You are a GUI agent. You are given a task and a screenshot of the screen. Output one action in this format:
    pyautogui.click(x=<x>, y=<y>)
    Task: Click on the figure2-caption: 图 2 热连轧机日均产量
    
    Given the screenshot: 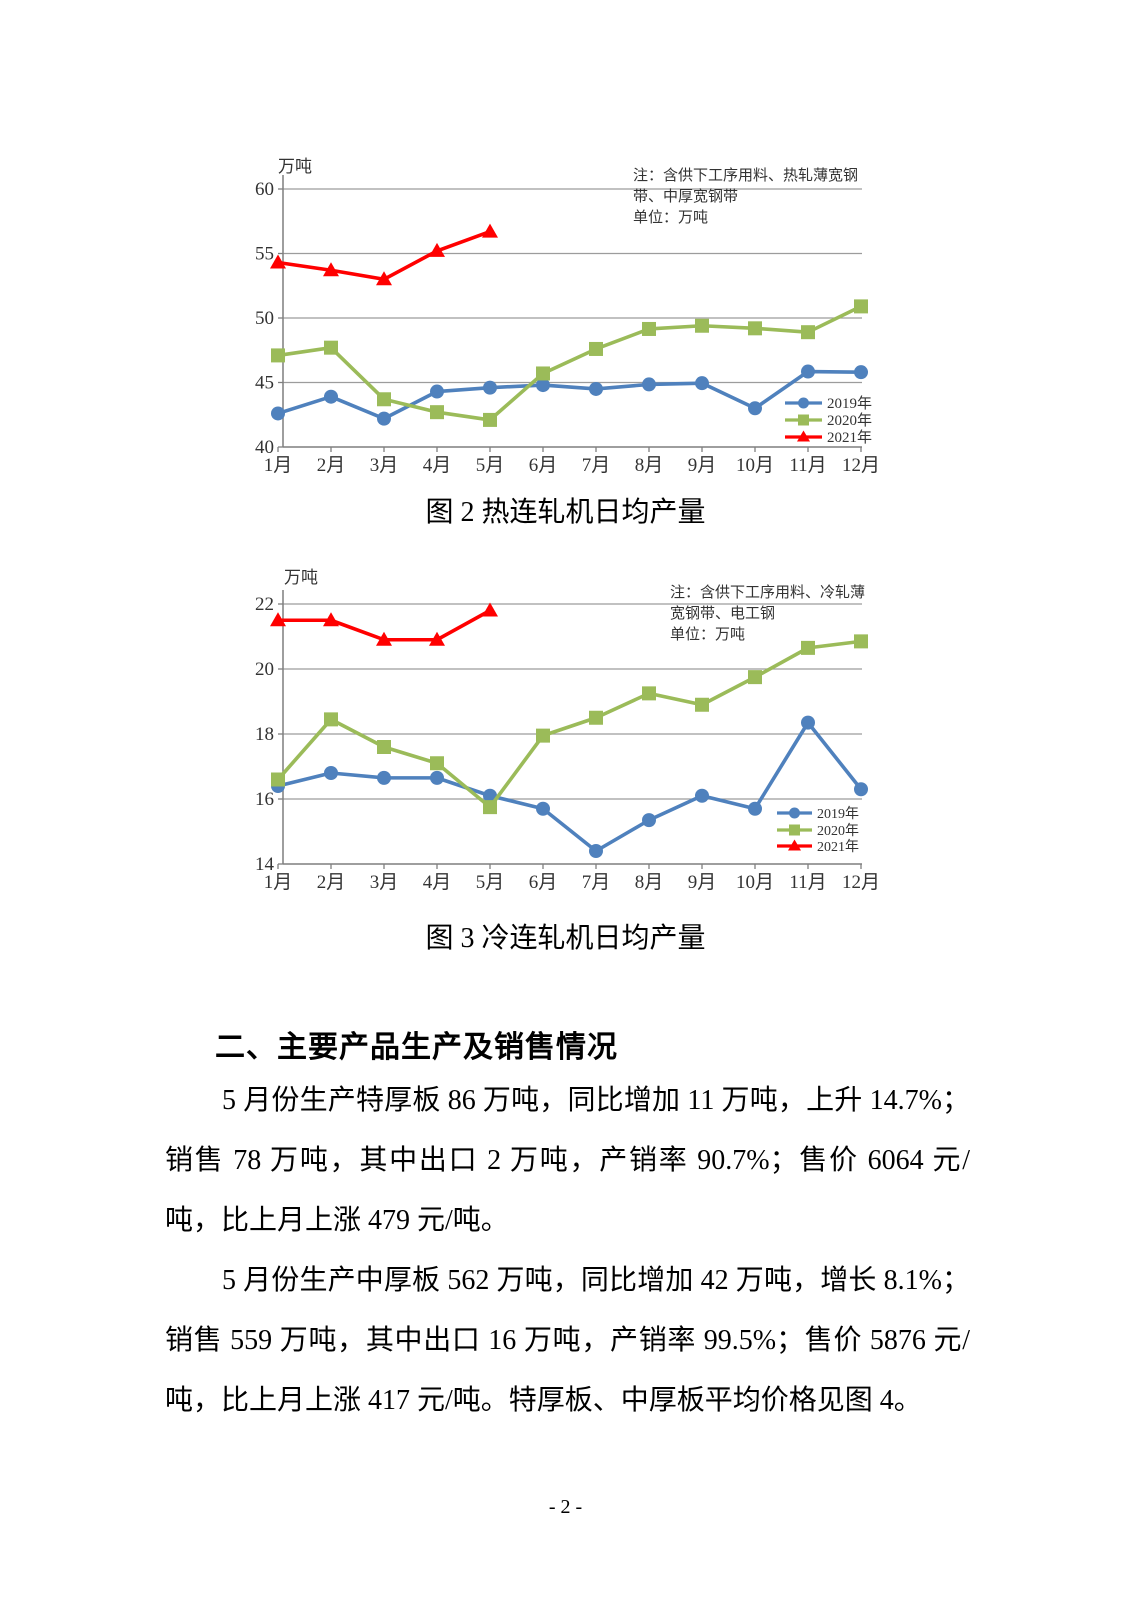 What is the action you would take?
    pyautogui.click(x=565, y=512)
    